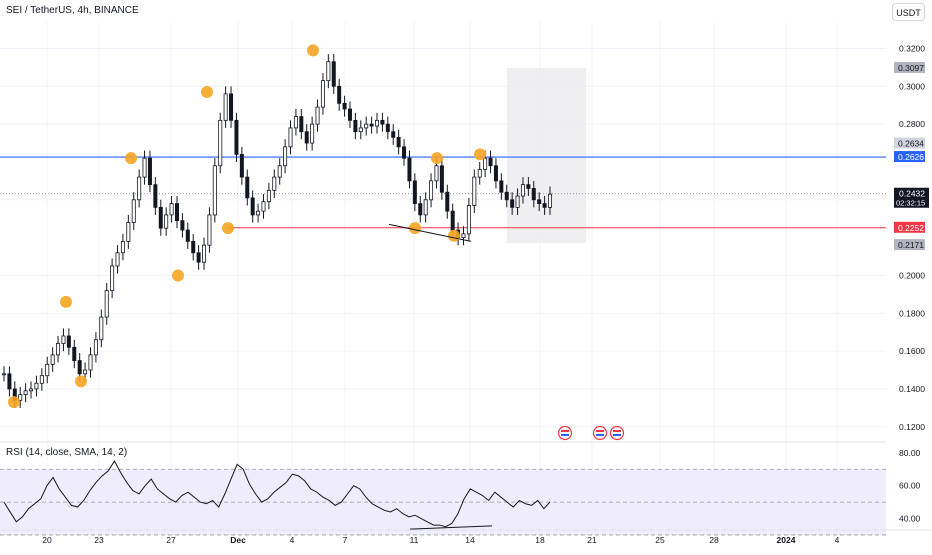 The image size is (932, 555). What do you see at coordinates (911, 197) in the screenshot?
I see `last-price-tag-bg` at bounding box center [911, 197].